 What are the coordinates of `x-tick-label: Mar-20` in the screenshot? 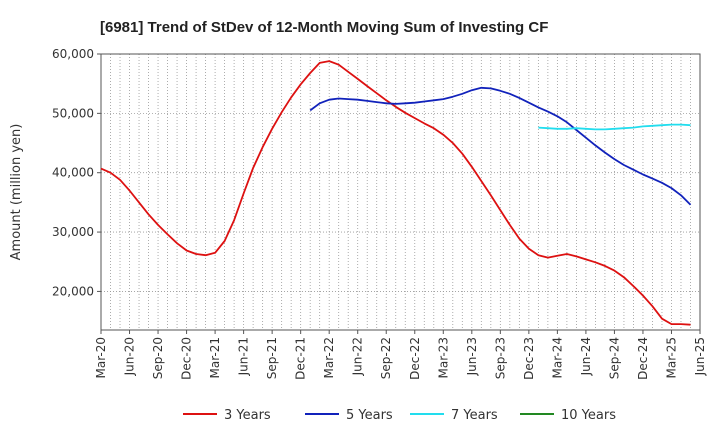 It's located at (101, 357).